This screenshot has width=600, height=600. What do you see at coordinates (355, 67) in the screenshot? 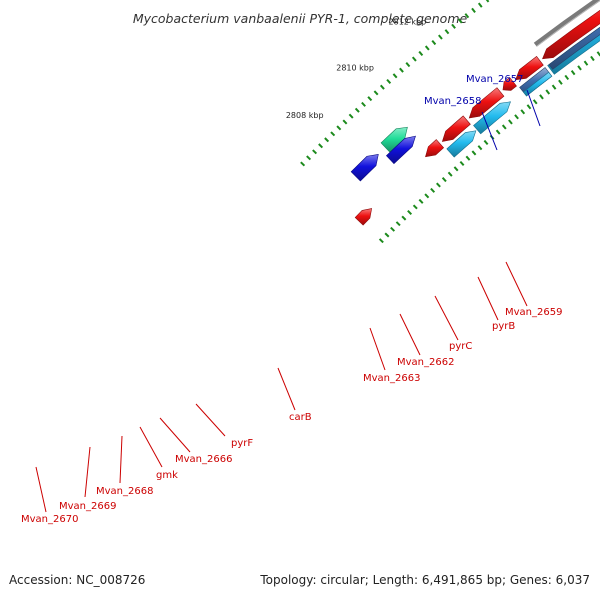
I see `tick-label: 2810 kbp` at bounding box center [355, 67].